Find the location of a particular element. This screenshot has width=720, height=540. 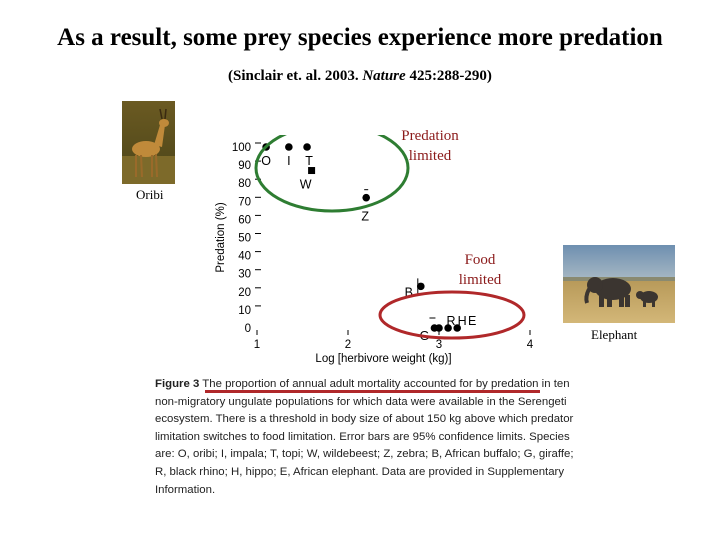

data-label-i: I is located at coordinates (288, 161).